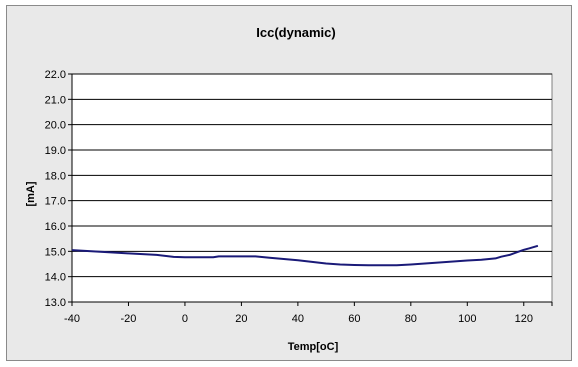 This screenshot has height=367, width=578. What do you see at coordinates (295, 32) in the screenshot?
I see `chart-title: Icc(dynamic)` at bounding box center [295, 32].